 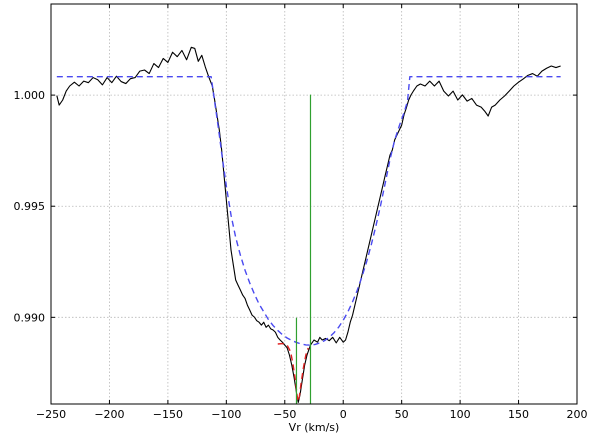 I want to click on x-tick-label: −50, so click(x=284, y=414).